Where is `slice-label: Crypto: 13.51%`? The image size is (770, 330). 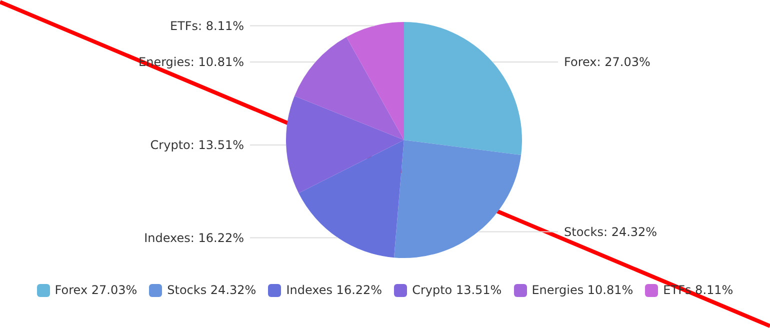
slice-label: Crypto: 13.51% is located at coordinates (197, 145).